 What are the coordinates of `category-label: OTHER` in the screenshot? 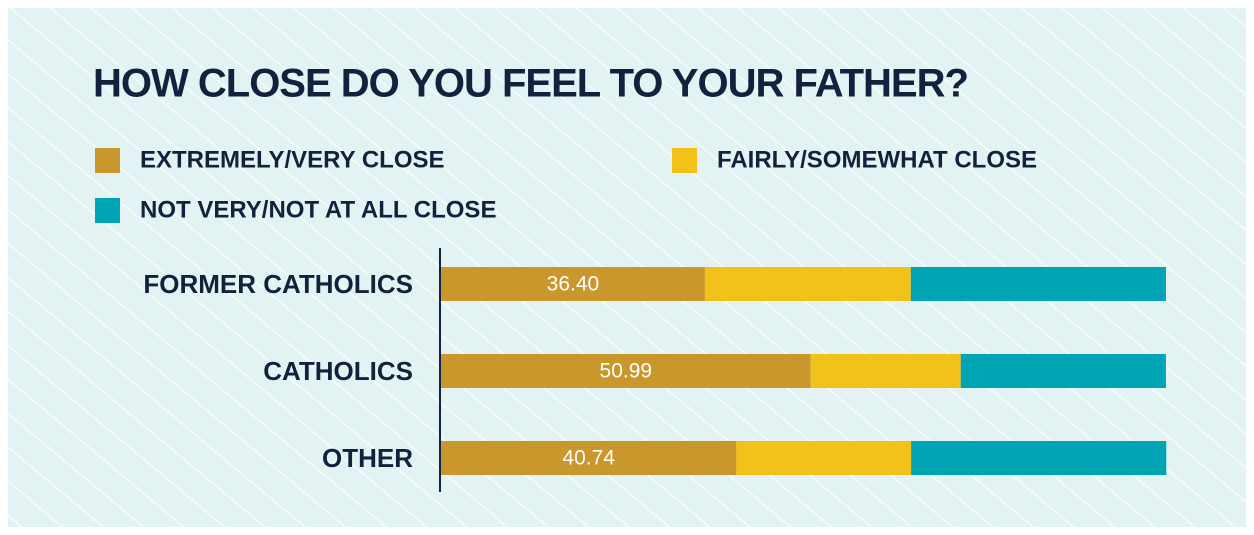 It's located at (367, 458).